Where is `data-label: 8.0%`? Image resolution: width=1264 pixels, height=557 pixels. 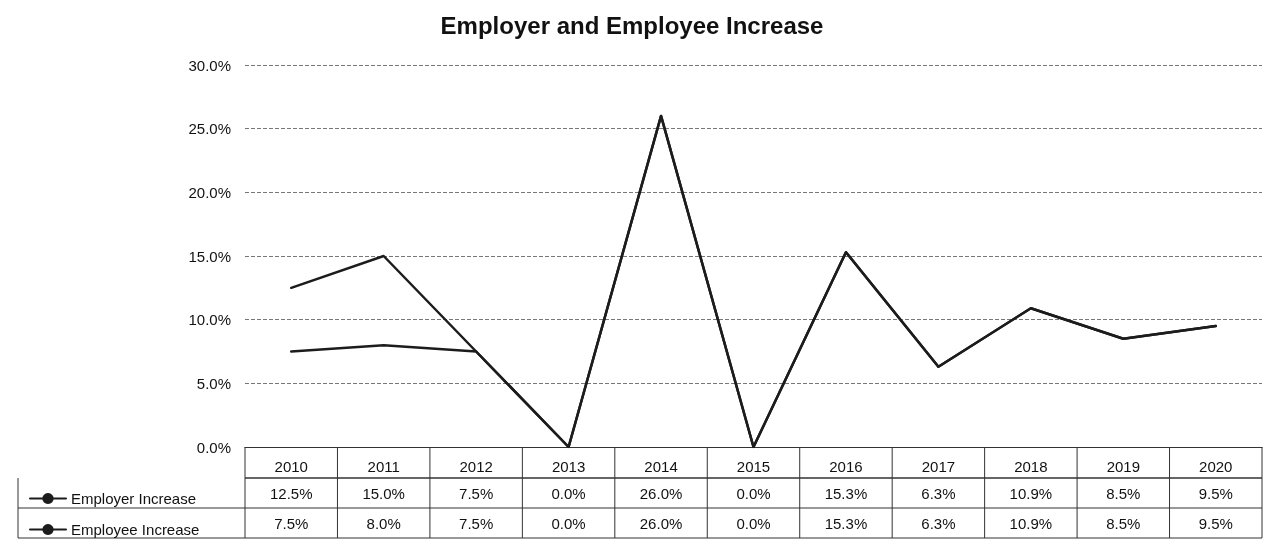
data-label: 8.0% is located at coordinates (383, 523).